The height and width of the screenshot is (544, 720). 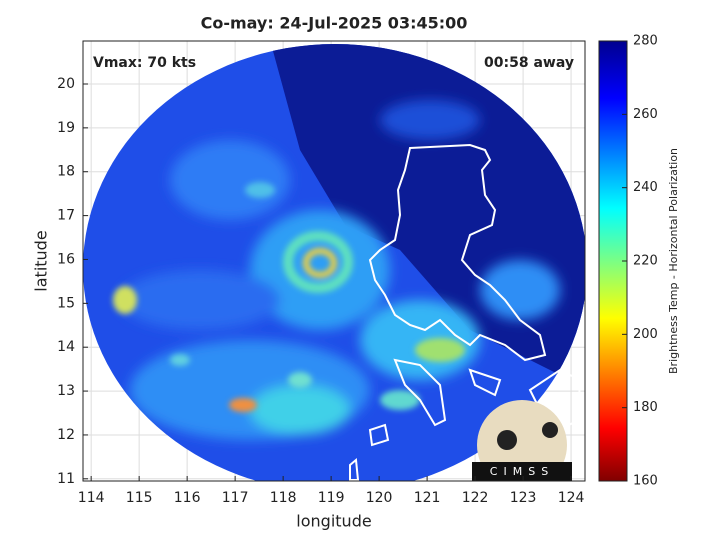 I want to click on x-tick-label: 115, so click(x=139, y=498).